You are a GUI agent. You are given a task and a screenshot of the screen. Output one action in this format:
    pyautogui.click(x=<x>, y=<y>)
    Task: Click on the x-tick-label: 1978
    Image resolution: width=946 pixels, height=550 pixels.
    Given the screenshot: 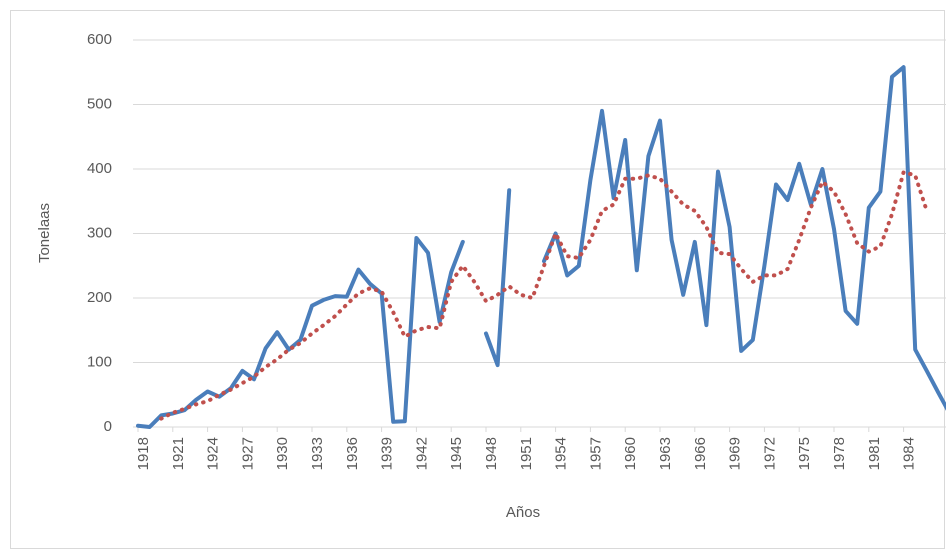 What is the action you would take?
    pyautogui.click(x=839, y=453)
    